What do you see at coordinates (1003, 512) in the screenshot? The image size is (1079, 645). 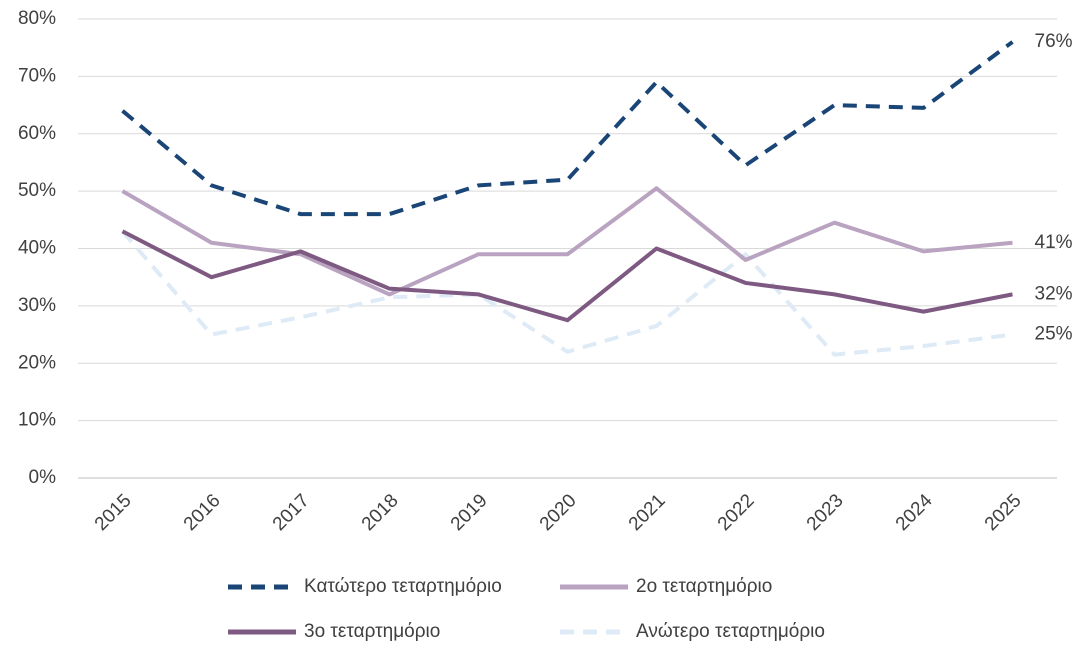 I see `x-tick-label: 2025` at bounding box center [1003, 512].